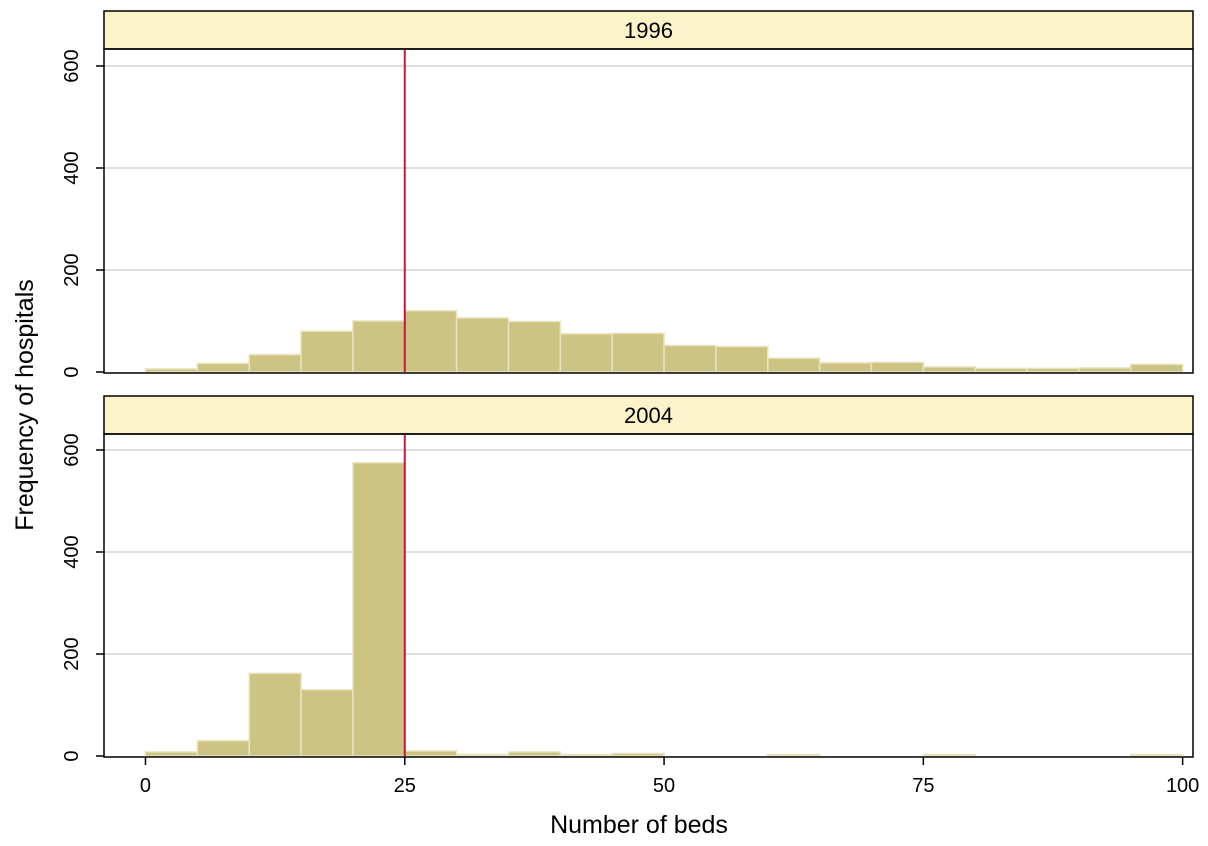  I want to click on x-tick-label: 100, so click(1182, 786).